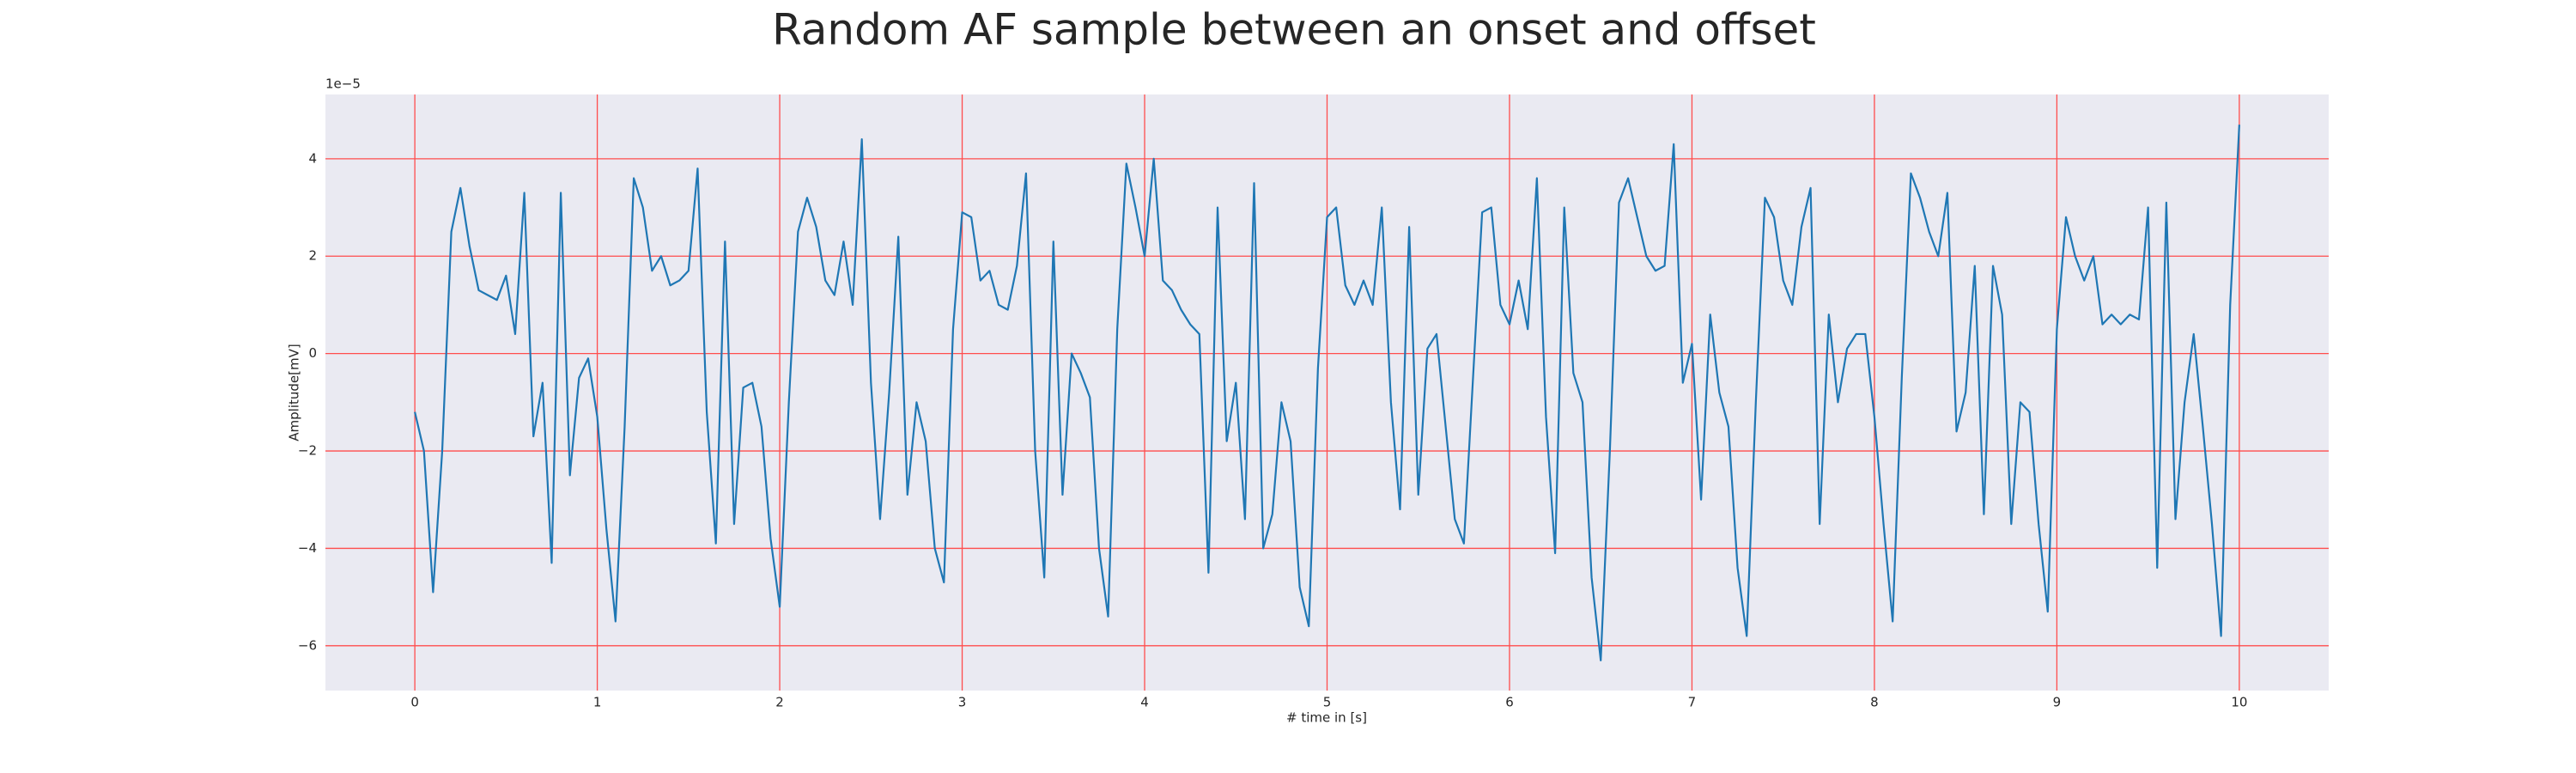 The width and height of the screenshot is (2576, 773). What do you see at coordinates (312, 158) in the screenshot?
I see `y-tick-label: 4` at bounding box center [312, 158].